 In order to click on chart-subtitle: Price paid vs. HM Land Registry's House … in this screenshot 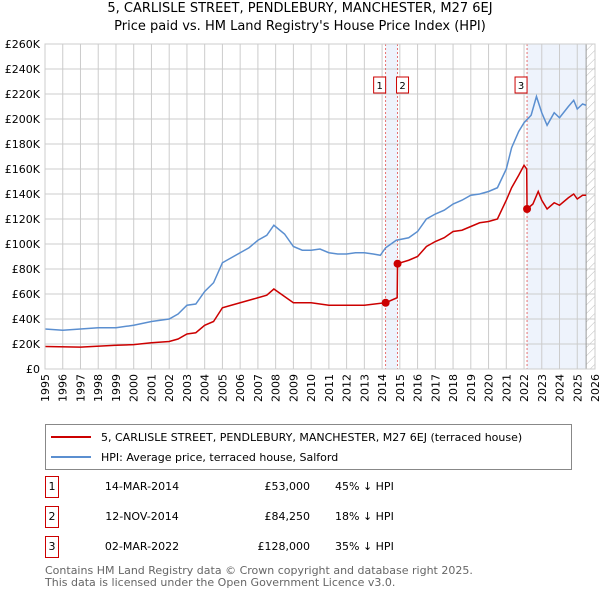, I will do `click(300, 26)`.